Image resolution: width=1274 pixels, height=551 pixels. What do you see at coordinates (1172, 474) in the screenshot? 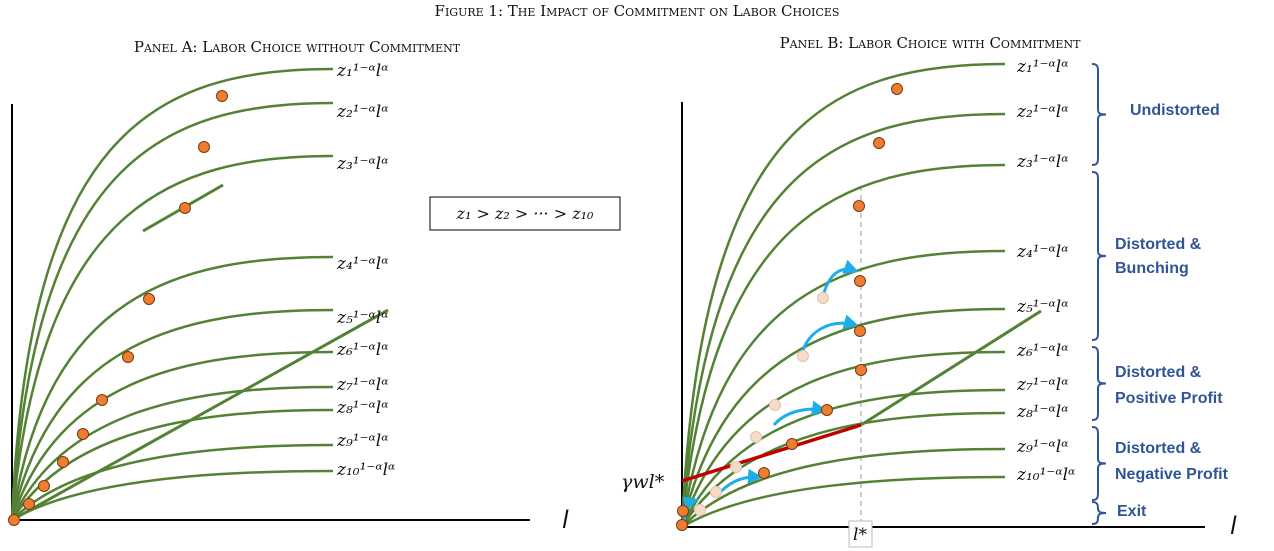
I see `category-negative-line2: Negative Profit` at bounding box center [1172, 474].